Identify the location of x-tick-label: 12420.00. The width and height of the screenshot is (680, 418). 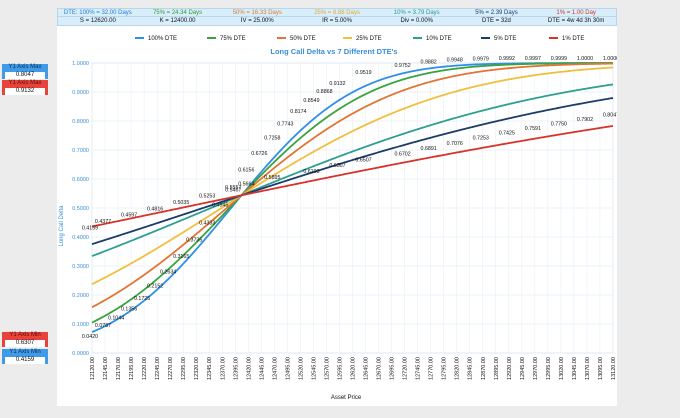
(249, 368).